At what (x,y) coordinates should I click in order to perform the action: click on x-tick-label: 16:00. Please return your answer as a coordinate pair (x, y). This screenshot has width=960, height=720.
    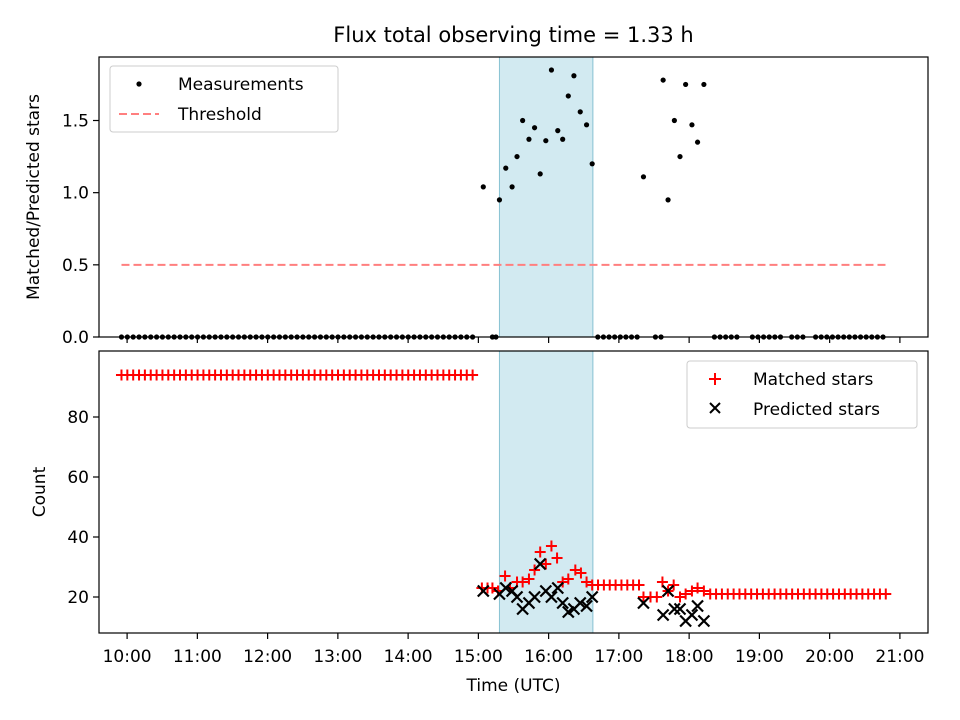
    Looking at the image, I should click on (548, 657).